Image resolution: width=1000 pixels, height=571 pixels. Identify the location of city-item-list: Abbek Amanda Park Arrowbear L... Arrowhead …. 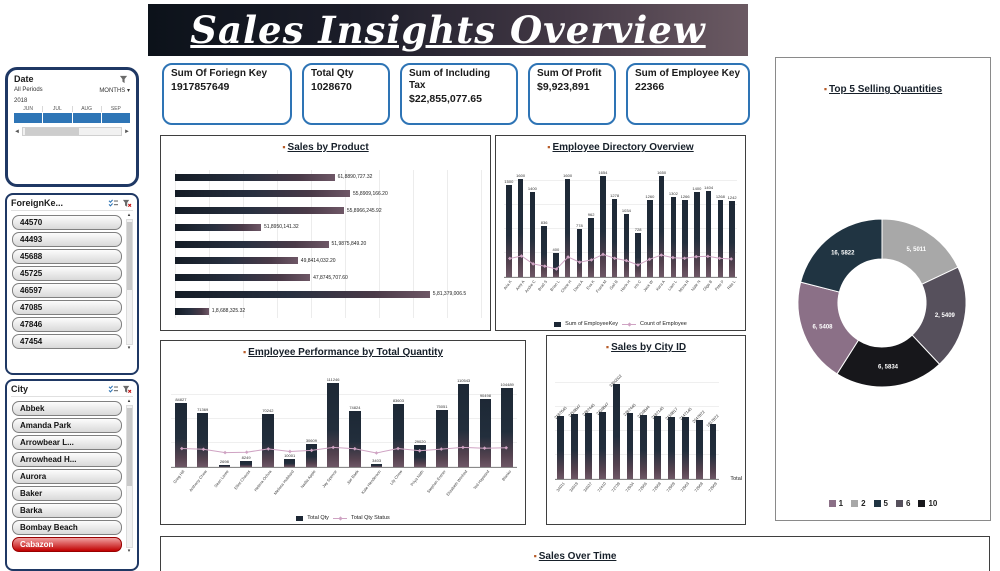
(67, 476).